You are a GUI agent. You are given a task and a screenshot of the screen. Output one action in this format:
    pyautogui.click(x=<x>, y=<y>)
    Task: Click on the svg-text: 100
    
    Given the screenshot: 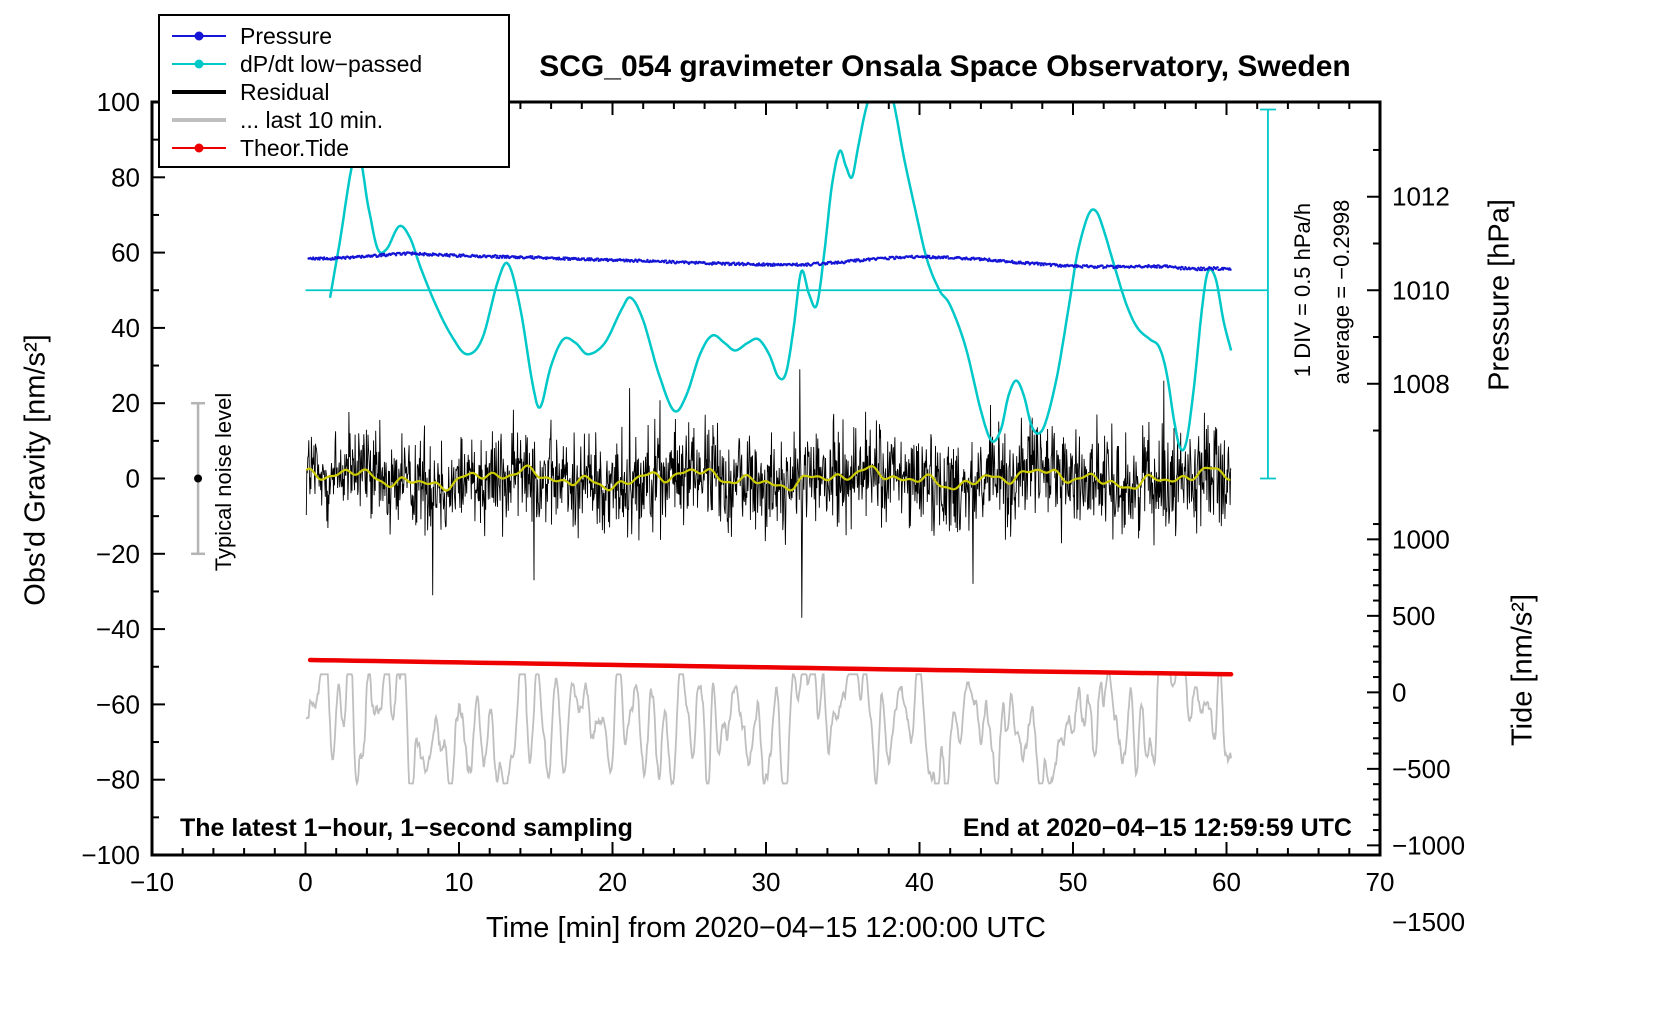 What is the action you would take?
    pyautogui.click(x=118, y=102)
    